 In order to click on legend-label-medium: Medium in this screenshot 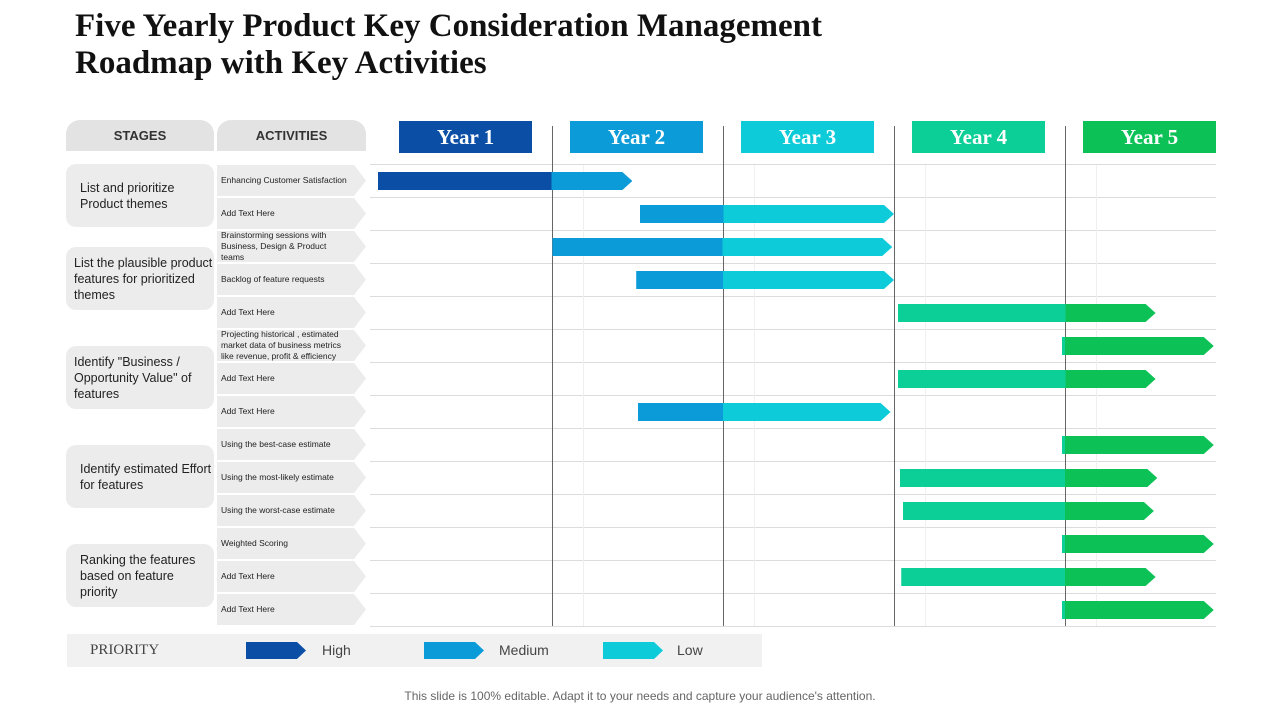, I will do `click(524, 650)`.